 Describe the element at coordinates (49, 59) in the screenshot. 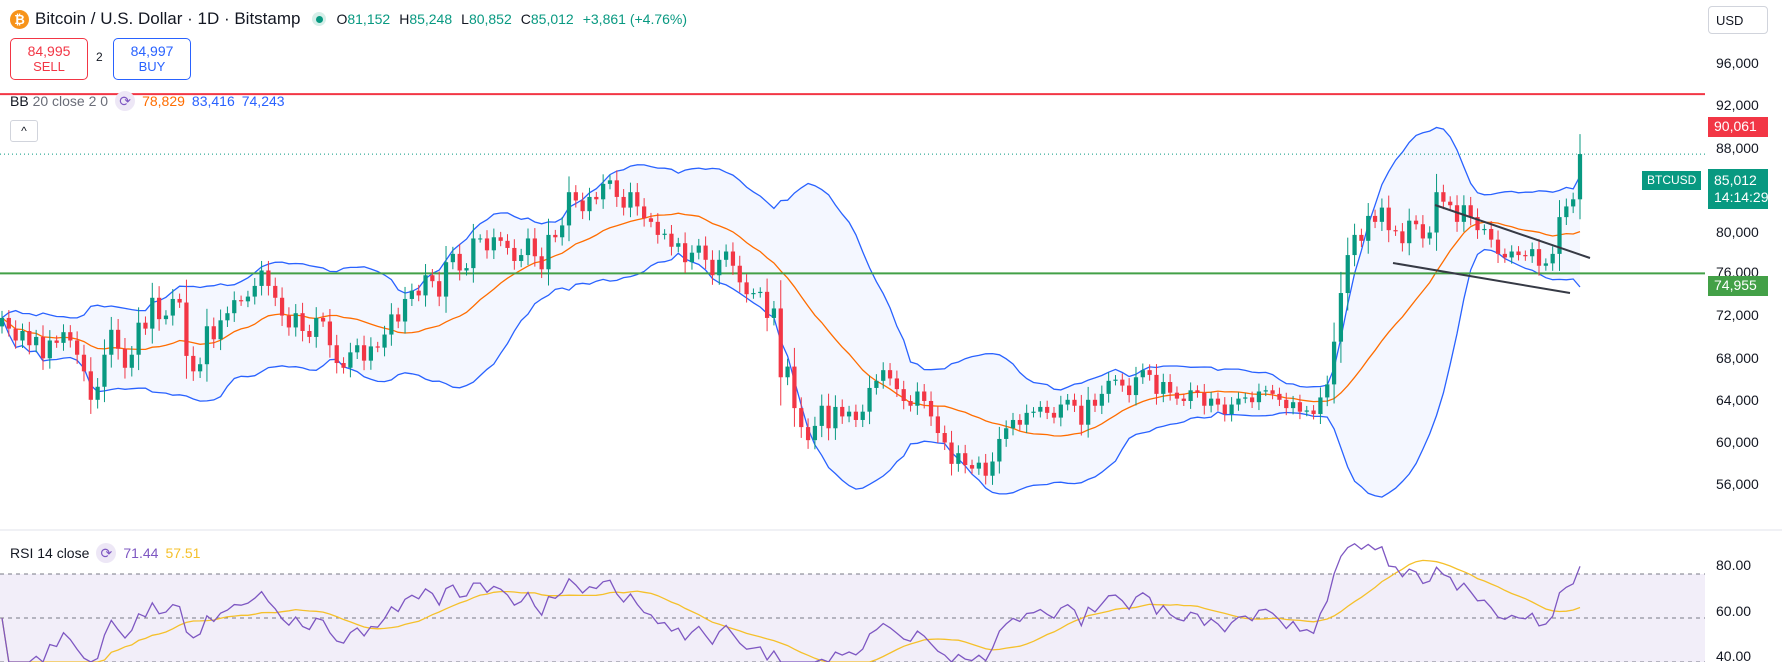

I see `sell-button: 84,995 SELL` at that location.